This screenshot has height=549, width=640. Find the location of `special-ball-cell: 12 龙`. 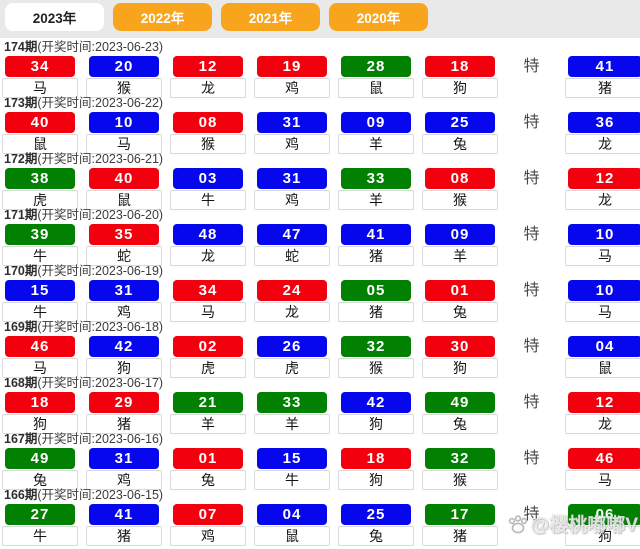

special-ball-cell: 12 龙 is located at coordinates (602, 413).